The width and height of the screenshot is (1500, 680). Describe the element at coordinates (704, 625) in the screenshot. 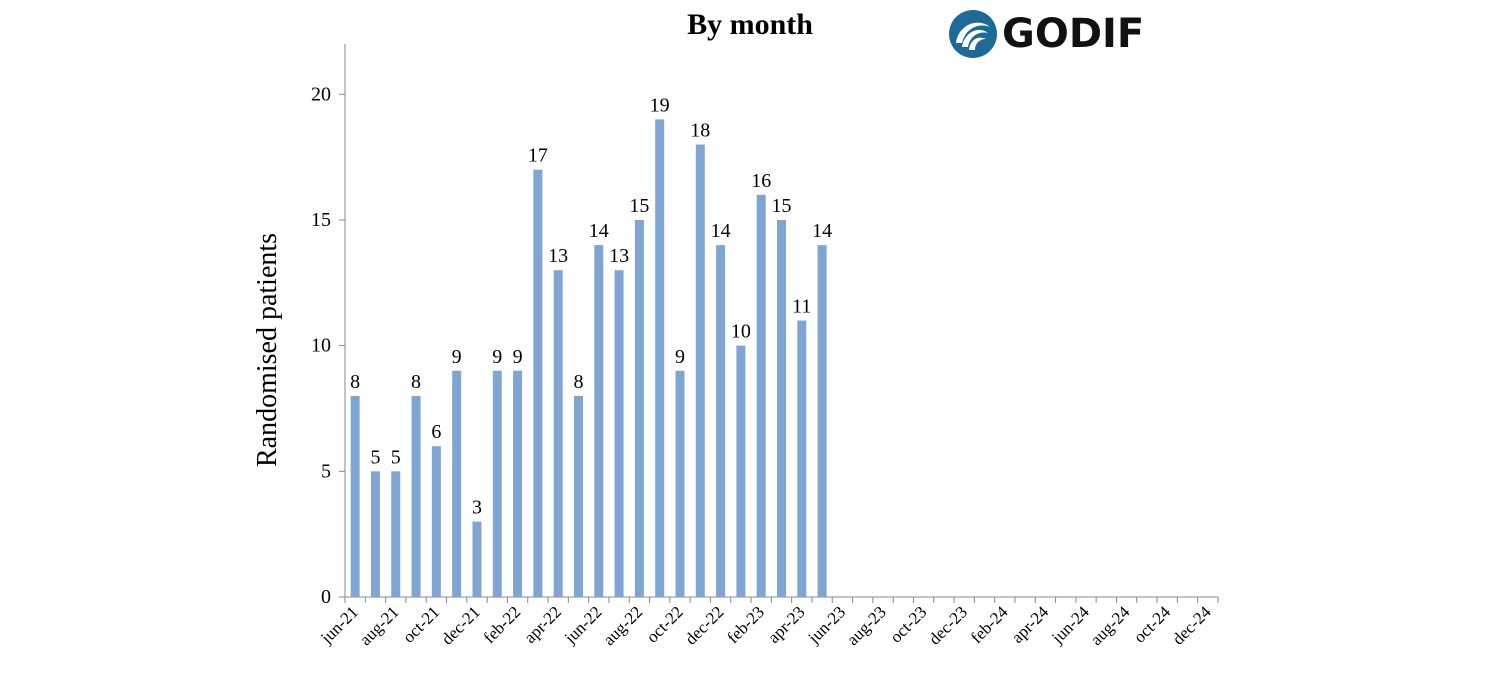

I see `x-tick-label: dec-22` at that location.